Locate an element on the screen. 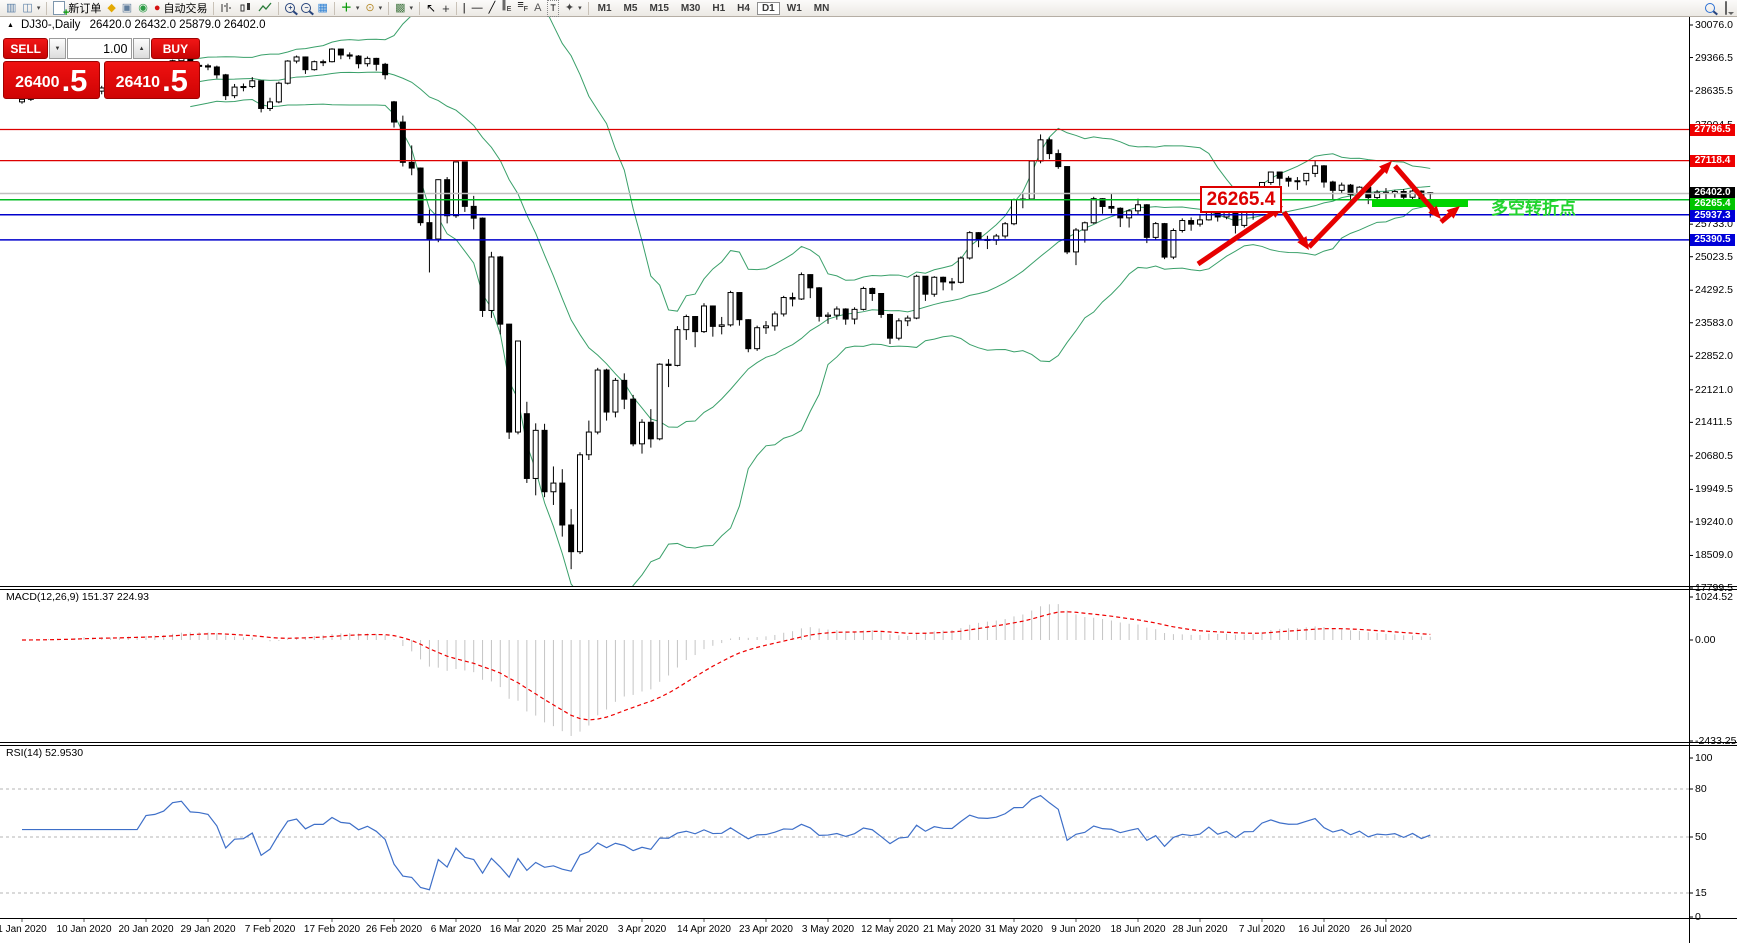 The image size is (1737, 943). vline-tool: | is located at coordinates (464, 8).